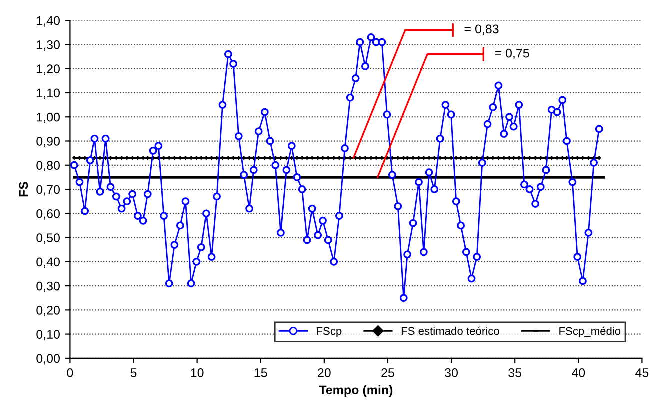 This screenshot has width=650, height=412. Describe the element at coordinates (48, 118) in the screenshot. I see `y-tick-label: 1,00` at that location.